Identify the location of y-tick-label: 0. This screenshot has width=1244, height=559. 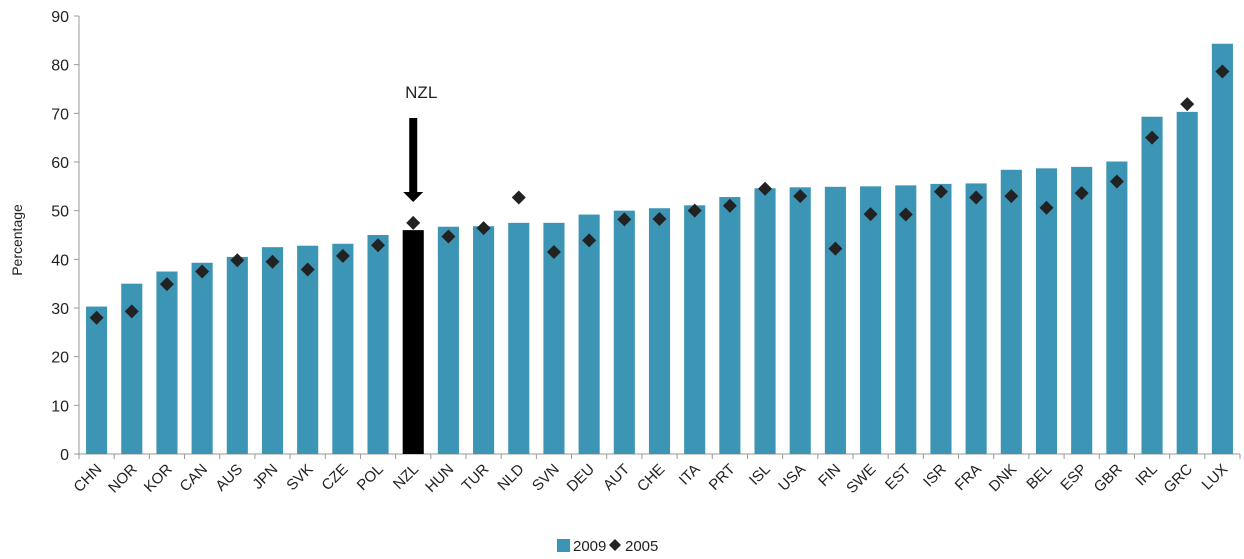
(64, 455).